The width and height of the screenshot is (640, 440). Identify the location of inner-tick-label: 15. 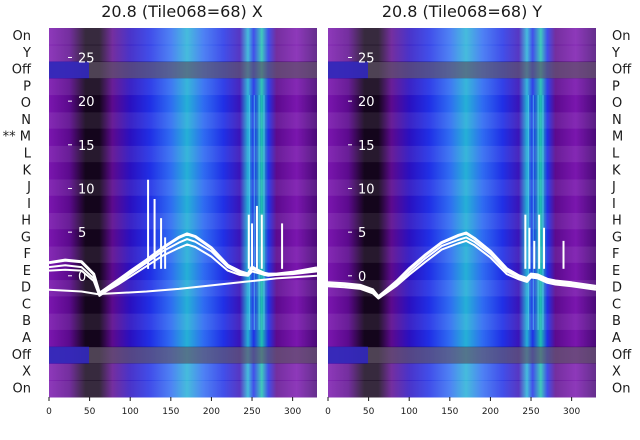
(86, 146).